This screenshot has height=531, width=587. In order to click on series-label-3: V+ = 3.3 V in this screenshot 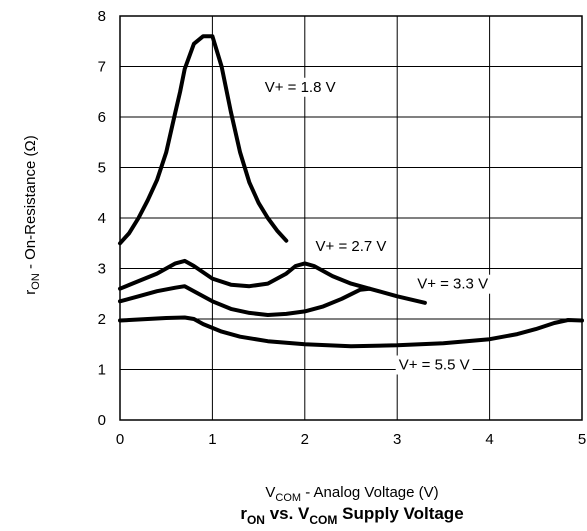, I will do `click(452, 284)`.